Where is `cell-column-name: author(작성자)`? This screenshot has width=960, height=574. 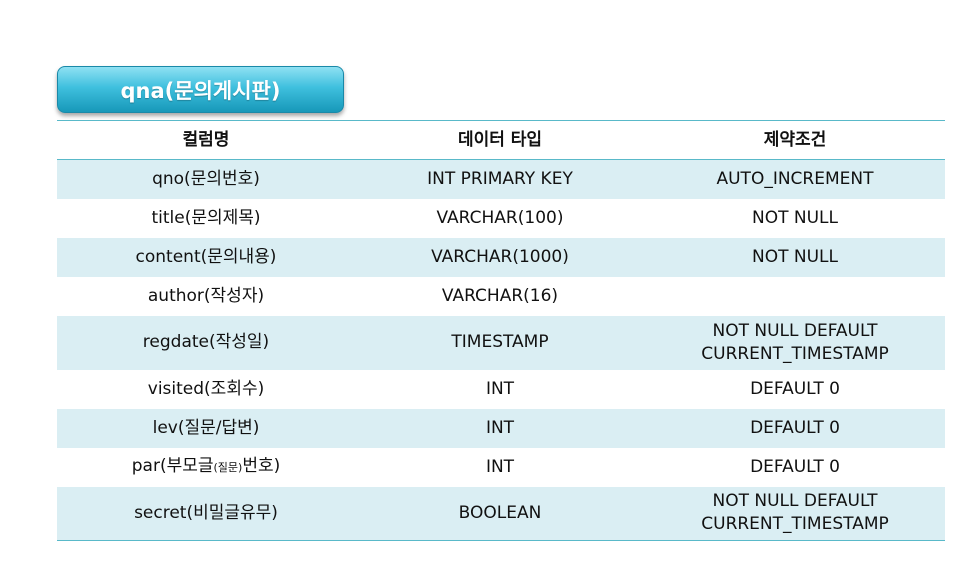
cell-column-name: author(작성자) is located at coordinates (206, 295).